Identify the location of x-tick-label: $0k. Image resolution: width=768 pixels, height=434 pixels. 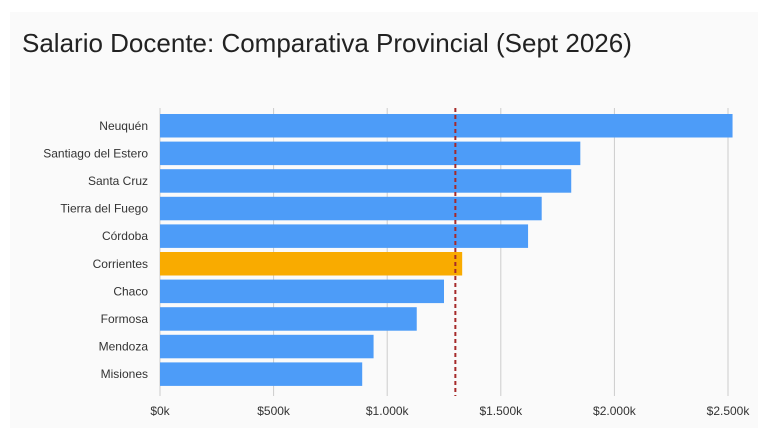
(160, 411).